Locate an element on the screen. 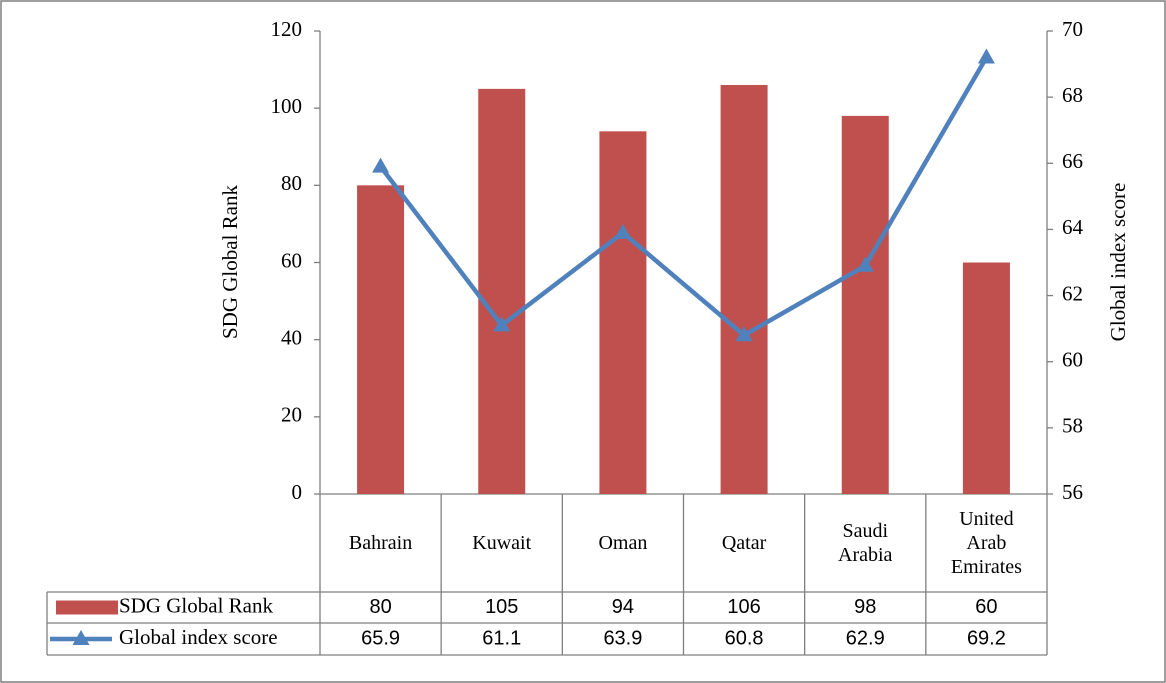  table-value: 69.2 is located at coordinates (986, 638).